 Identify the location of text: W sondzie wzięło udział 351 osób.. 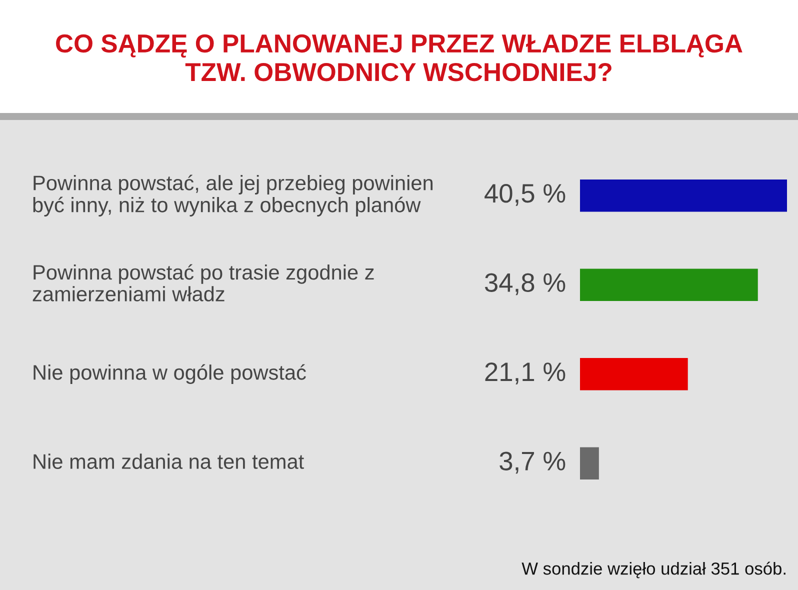
(654, 570).